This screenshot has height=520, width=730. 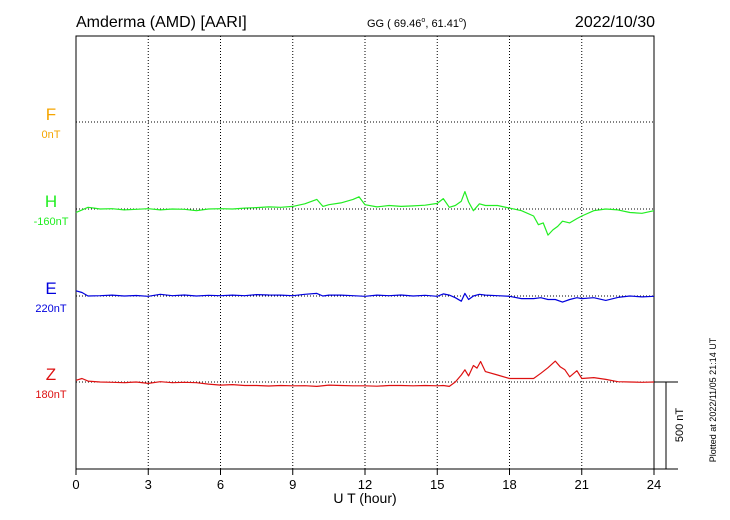 I want to click on x-axis-label: U T (hour), so click(x=364, y=498).